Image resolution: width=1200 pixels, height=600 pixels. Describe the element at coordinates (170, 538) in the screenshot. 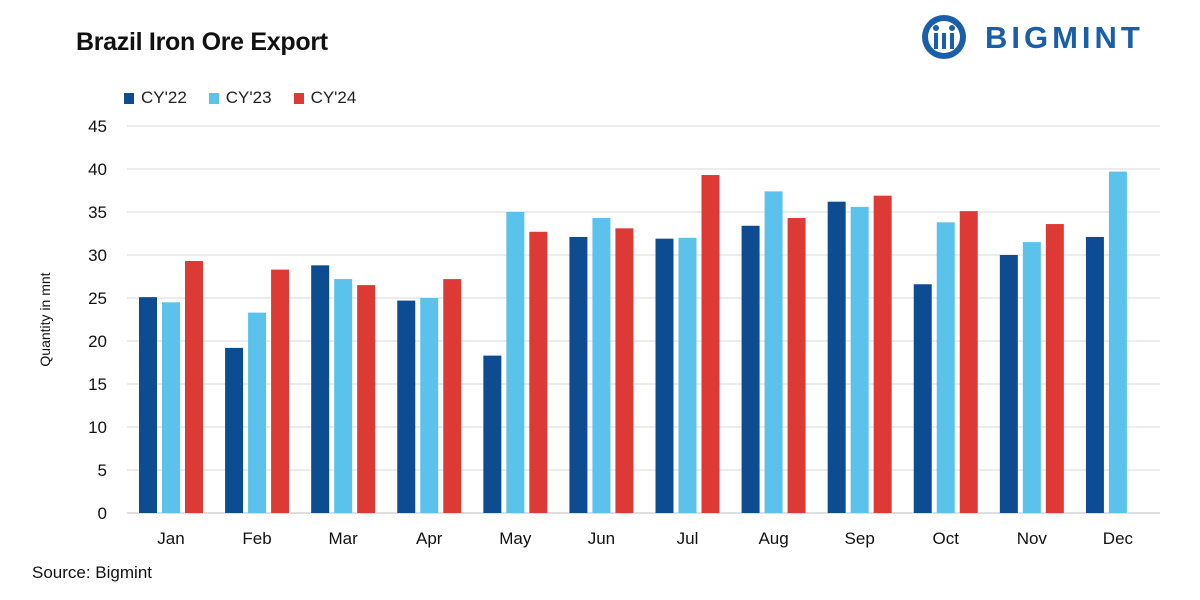

I see `x-tick-label: Jan` at that location.